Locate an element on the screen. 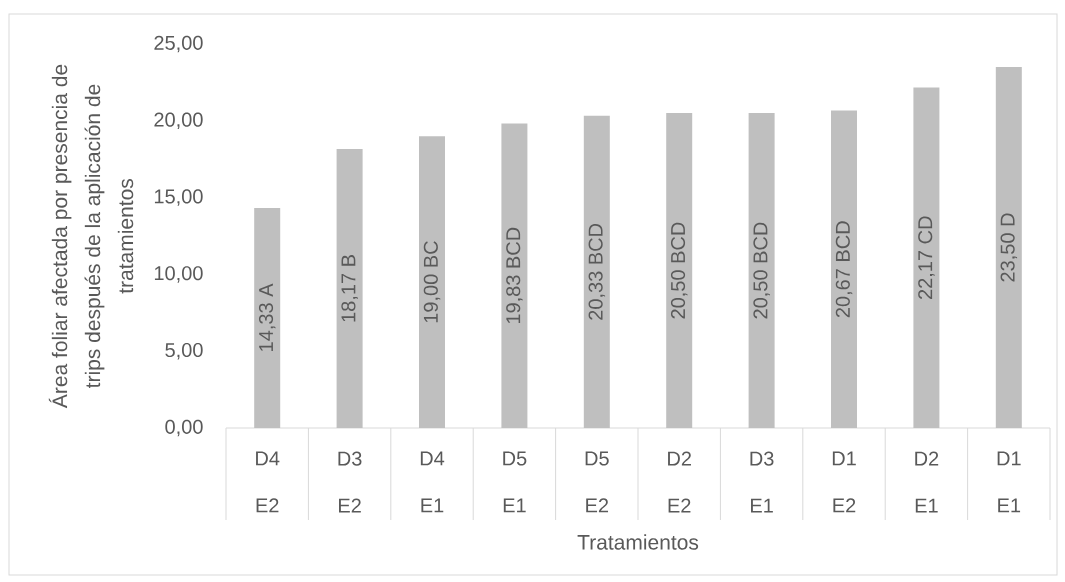 The height and width of the screenshot is (582, 1065). data-label: 19,83 BCD is located at coordinates (514, 275).